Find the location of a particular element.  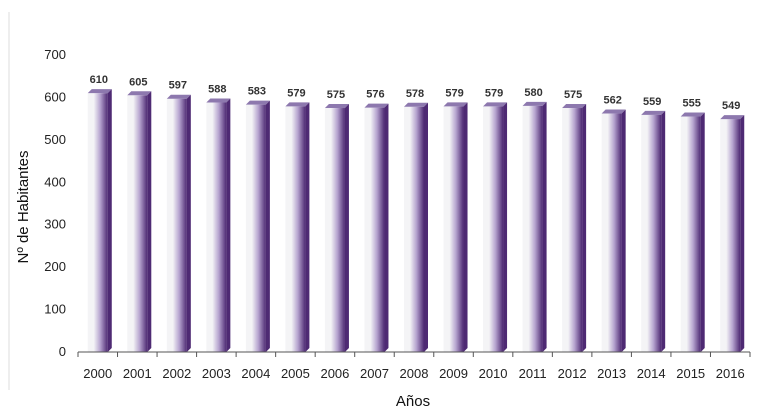

bar-value-label: 555 is located at coordinates (692, 104).